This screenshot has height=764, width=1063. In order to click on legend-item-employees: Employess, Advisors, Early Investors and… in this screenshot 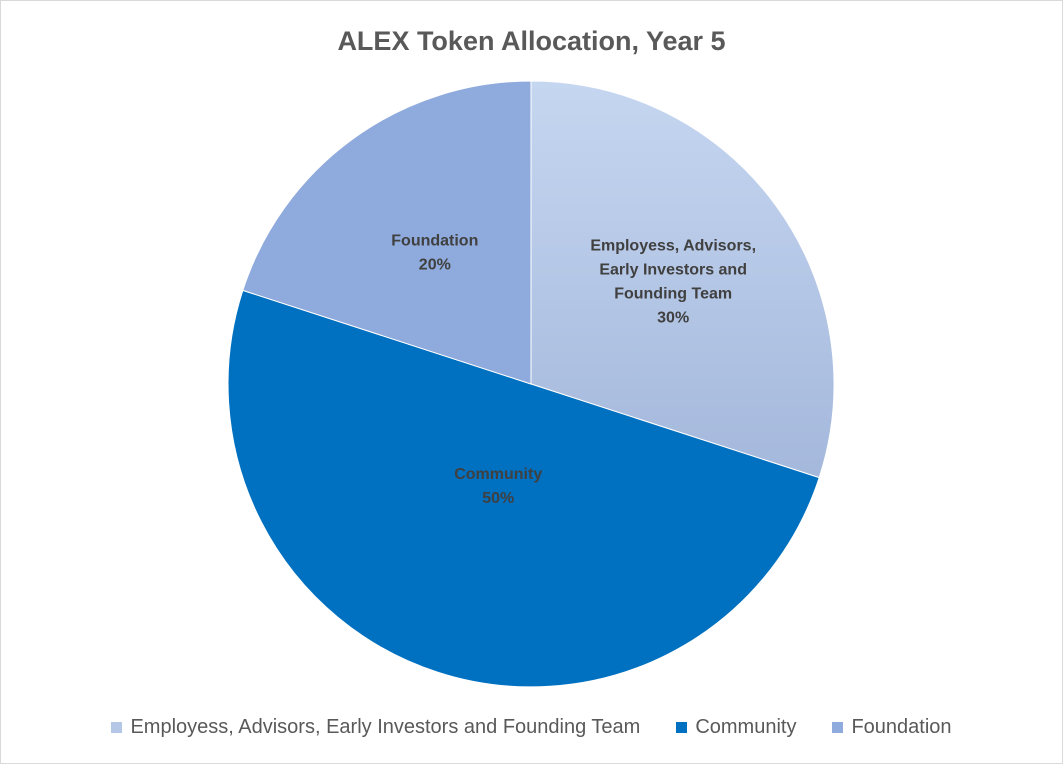, I will do `click(375, 727)`.